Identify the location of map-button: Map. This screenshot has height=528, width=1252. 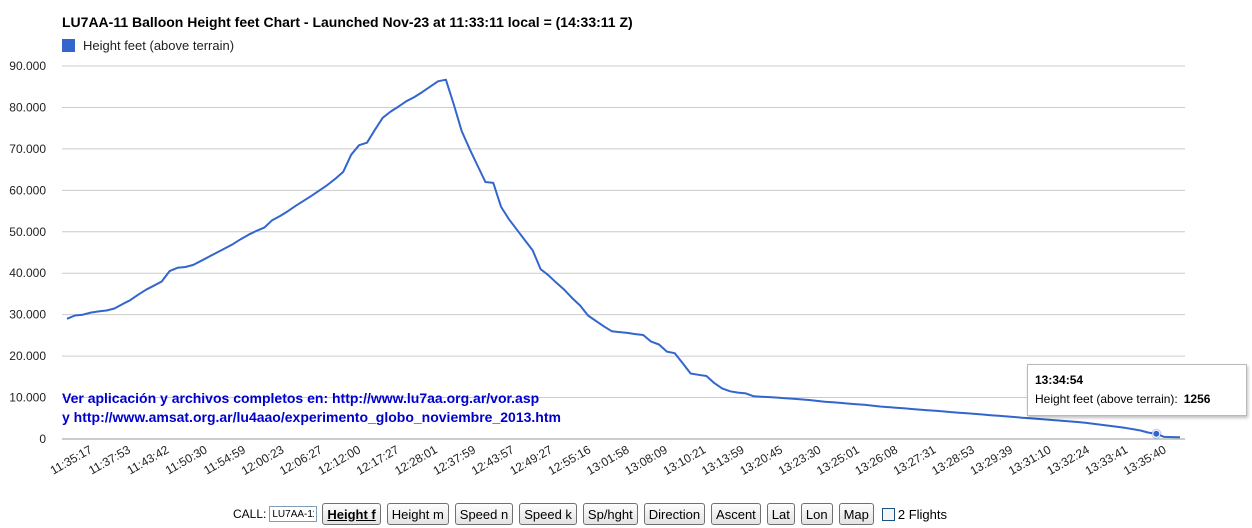
(856, 514).